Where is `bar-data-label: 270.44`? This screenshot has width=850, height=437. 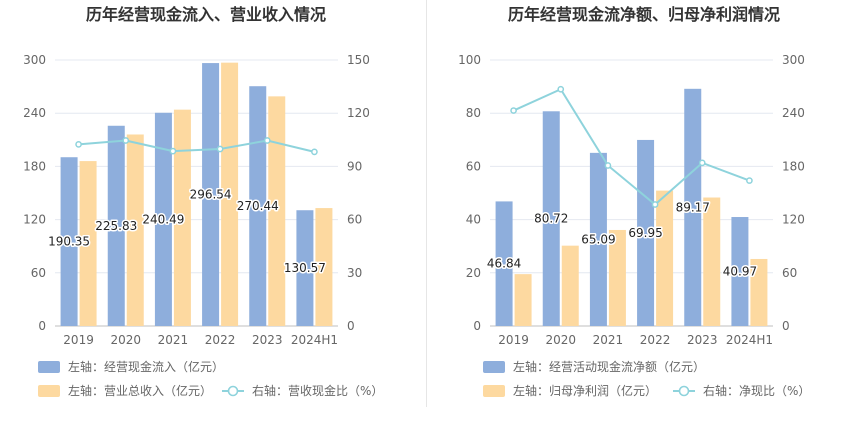
bar-data-label: 270.44 is located at coordinates (258, 206).